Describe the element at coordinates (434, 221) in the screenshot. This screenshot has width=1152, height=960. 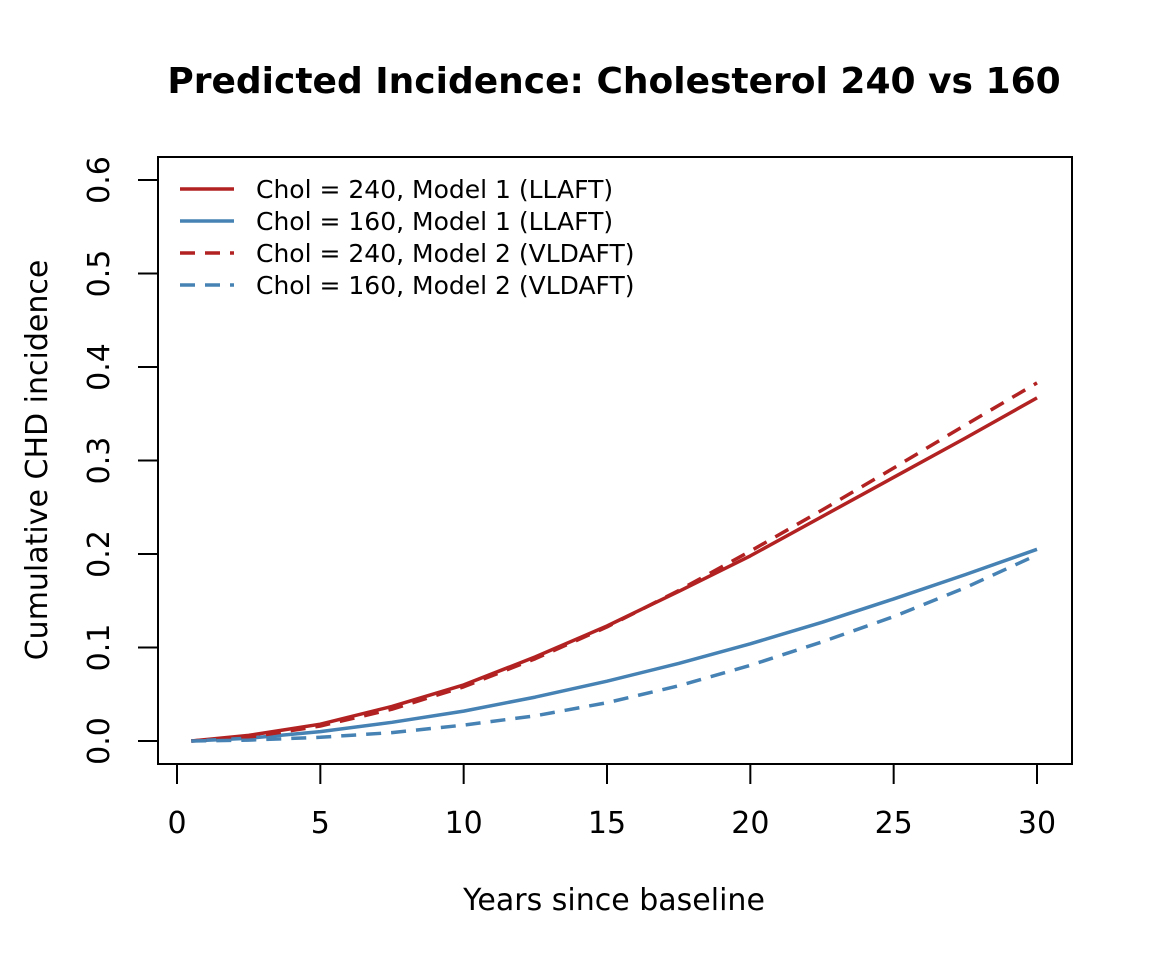
I see `legend-label: Chol = 160, Model 1 (LLAFT)` at that location.